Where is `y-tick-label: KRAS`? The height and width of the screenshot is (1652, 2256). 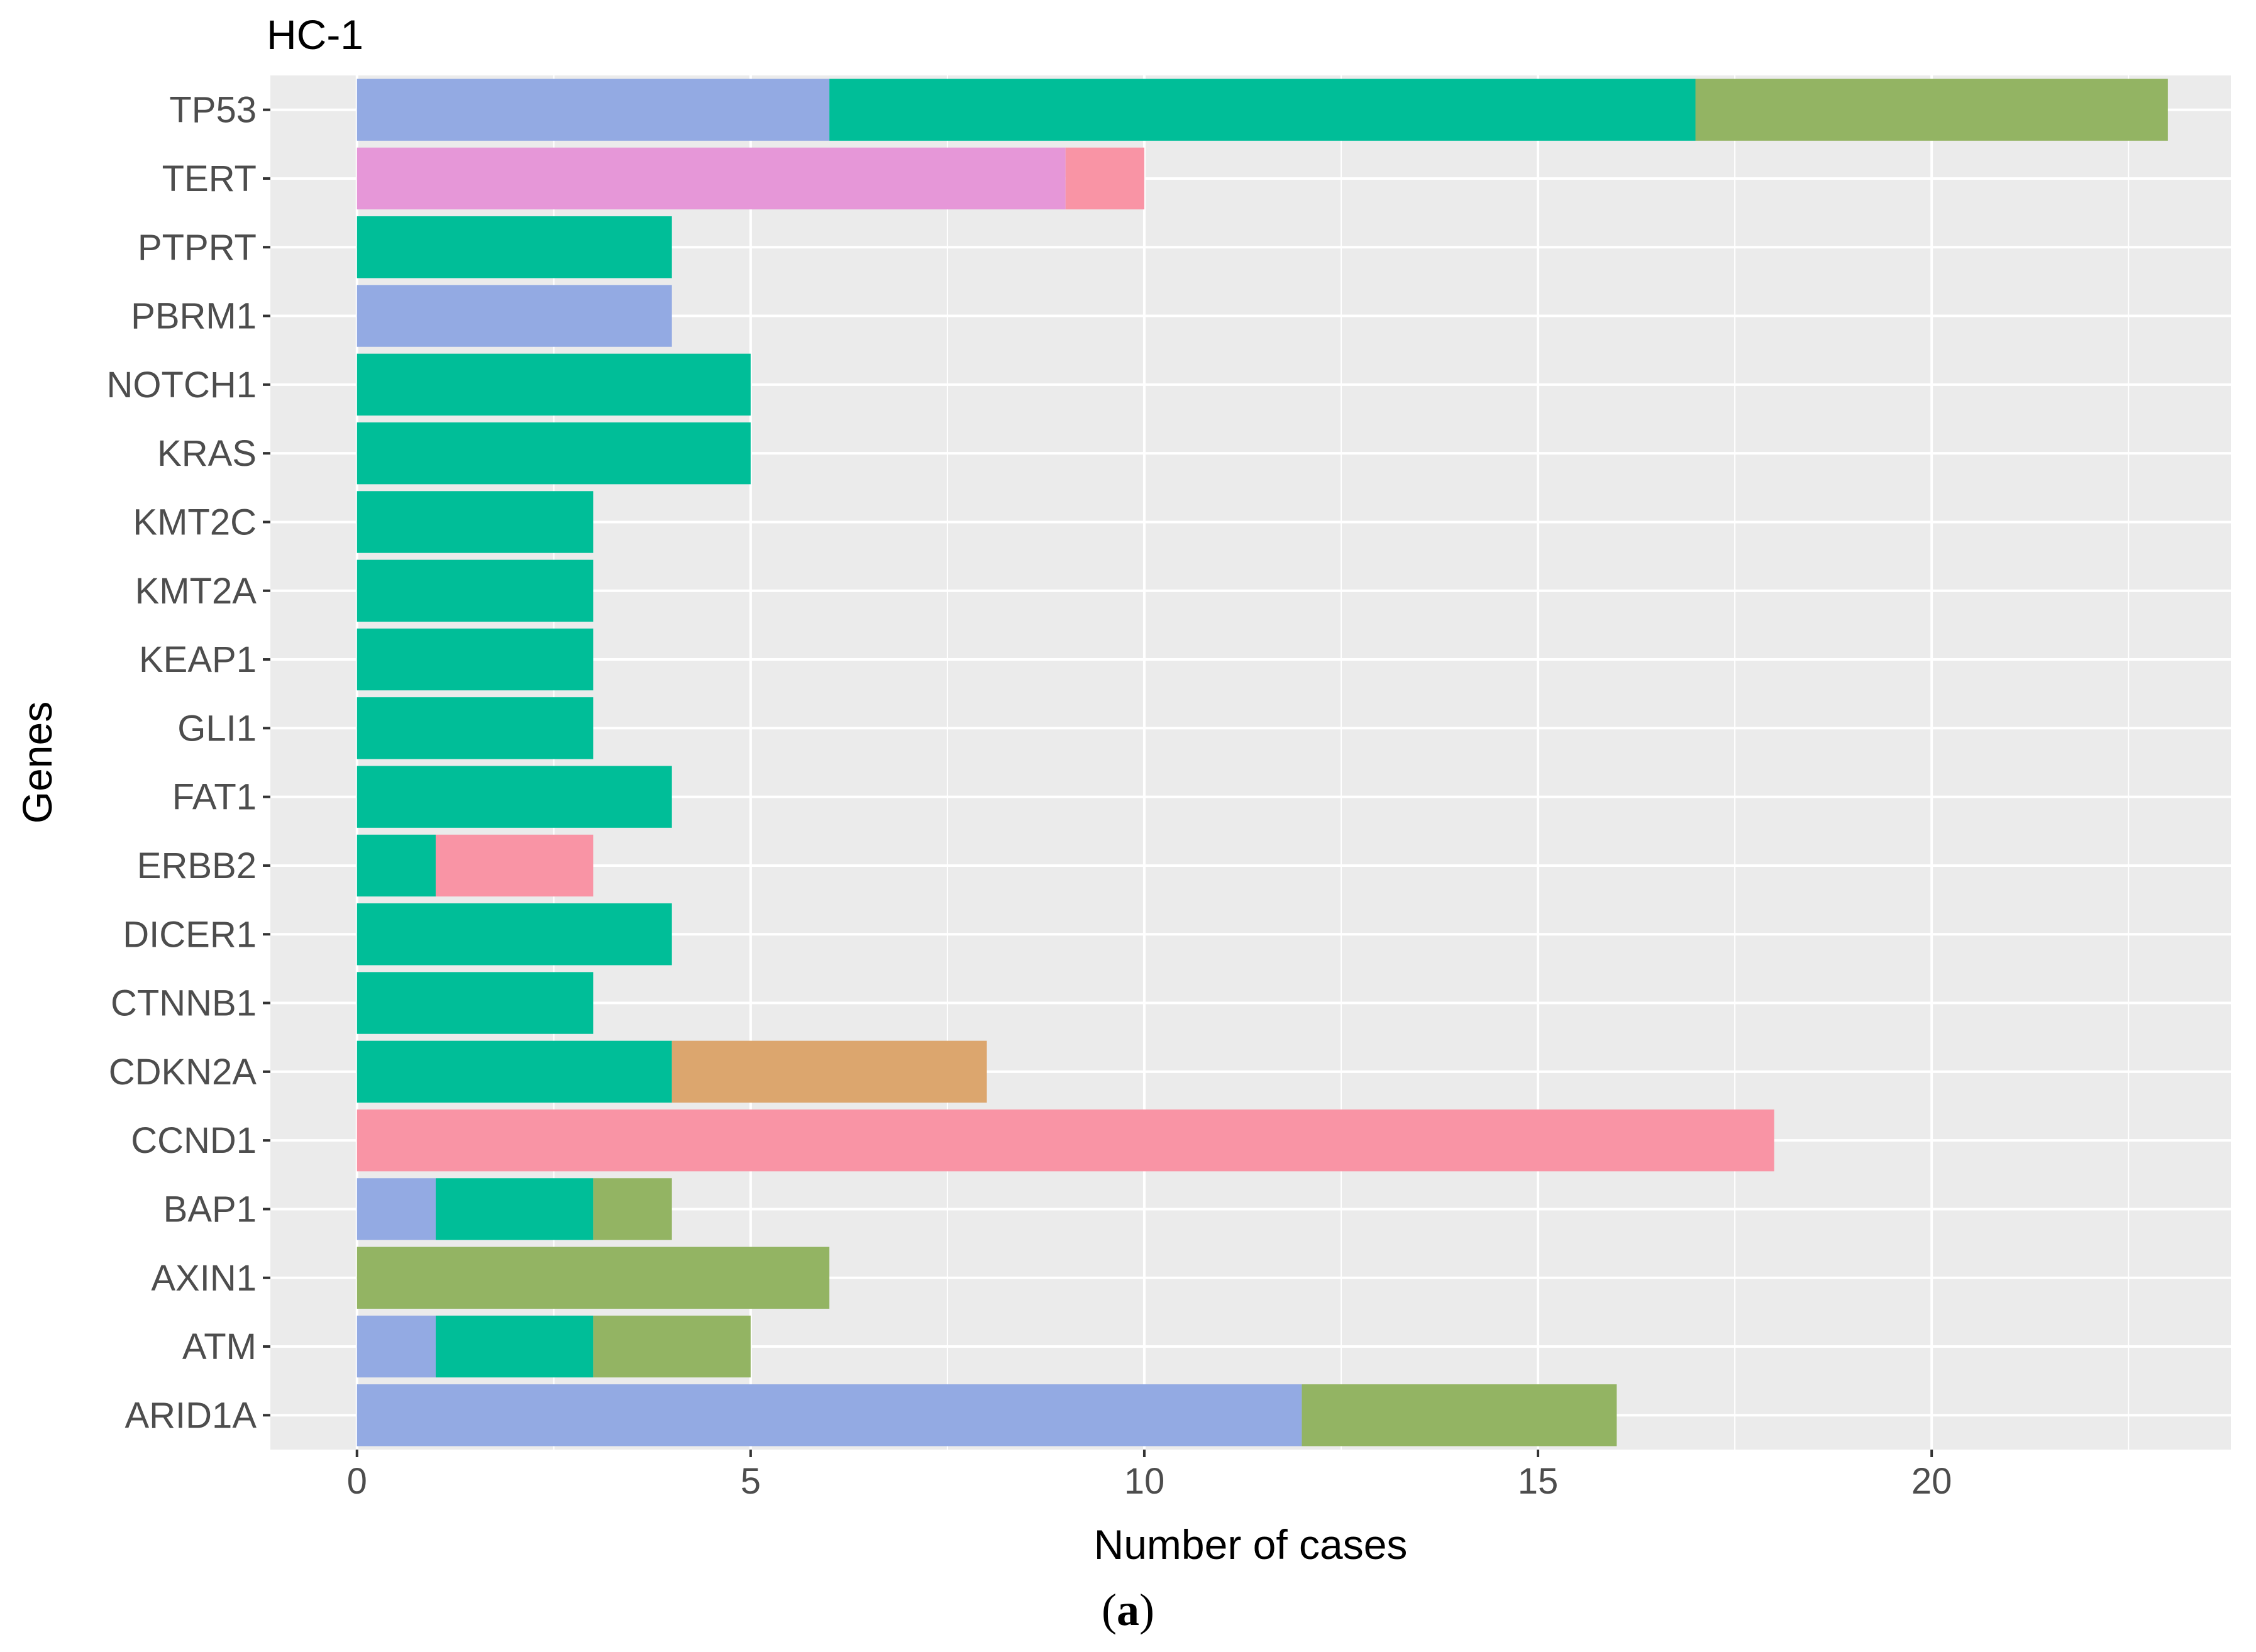 y-tick-label: KRAS is located at coordinates (207, 453).